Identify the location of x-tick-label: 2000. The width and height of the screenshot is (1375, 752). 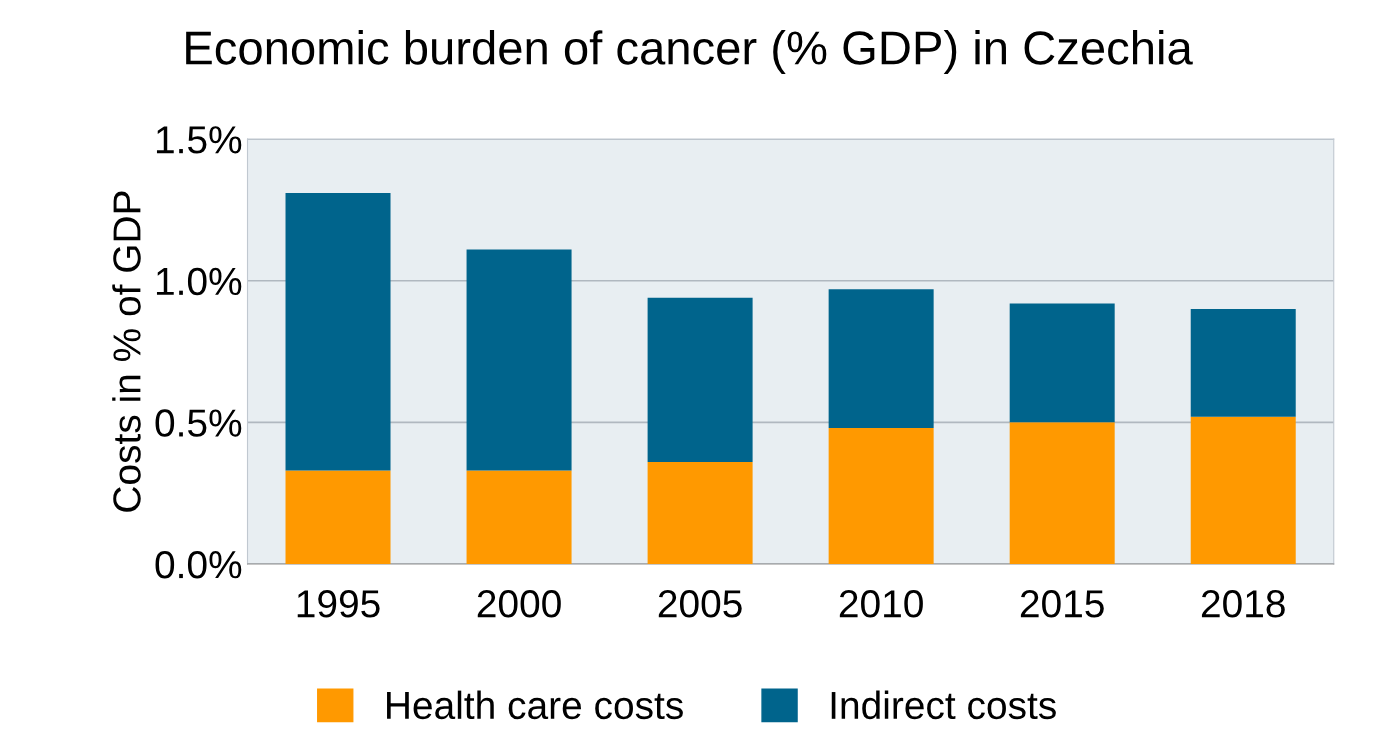
(519, 604).